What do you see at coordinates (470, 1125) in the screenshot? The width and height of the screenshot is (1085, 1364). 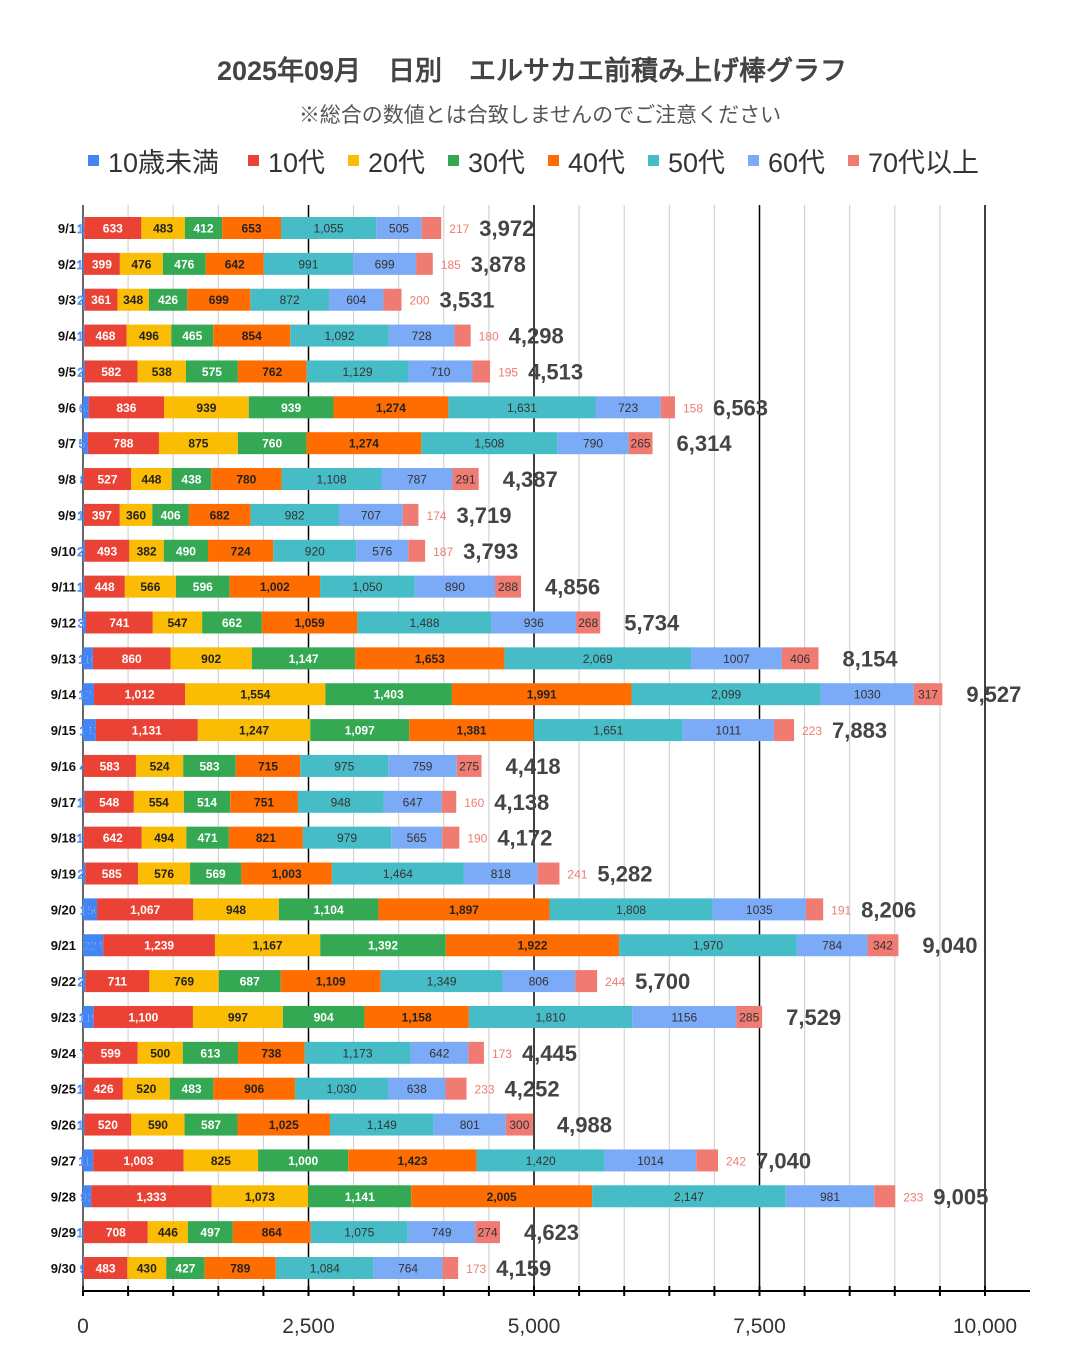 I see `data-label: 801` at bounding box center [470, 1125].